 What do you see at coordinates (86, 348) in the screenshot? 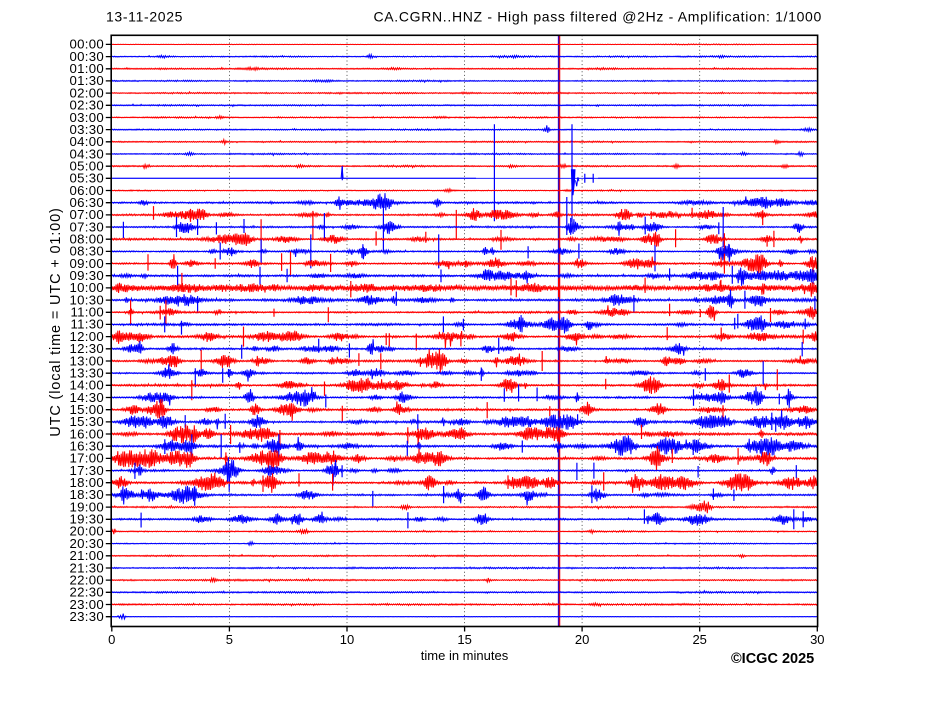
I see `svg-text: 12:30` at bounding box center [86, 348].